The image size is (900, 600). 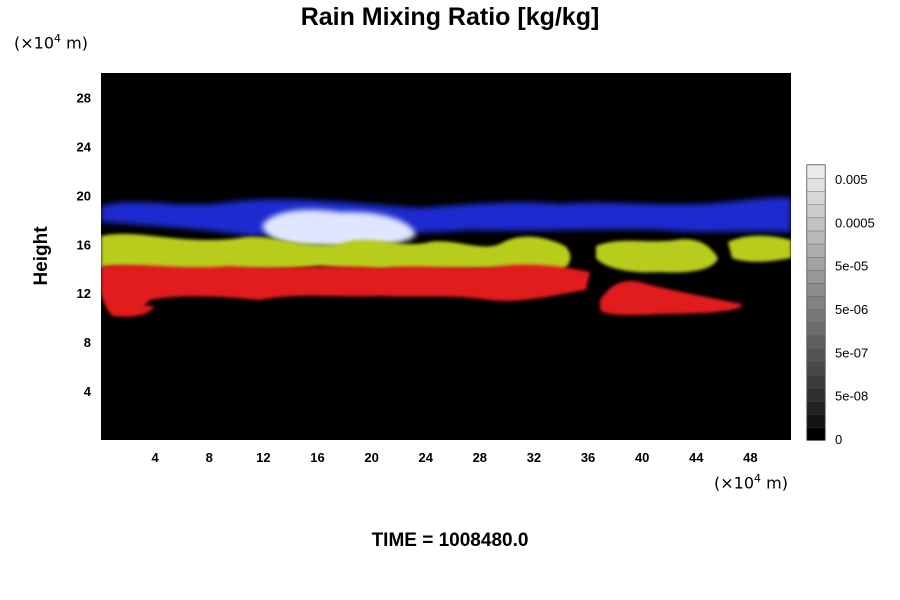 I want to click on y-tick-label: 16, so click(x=84, y=244).